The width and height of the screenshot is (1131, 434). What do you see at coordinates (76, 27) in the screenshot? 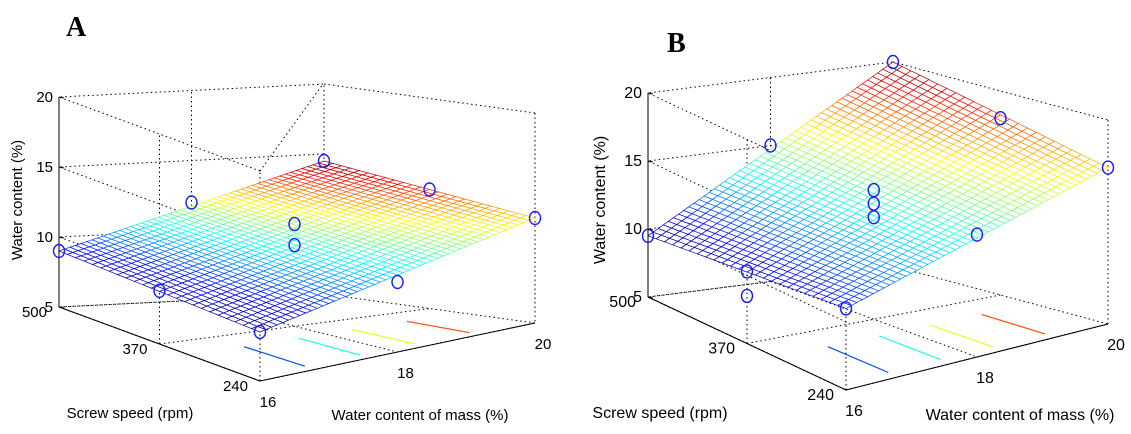
I see `panel-label: A` at bounding box center [76, 27].